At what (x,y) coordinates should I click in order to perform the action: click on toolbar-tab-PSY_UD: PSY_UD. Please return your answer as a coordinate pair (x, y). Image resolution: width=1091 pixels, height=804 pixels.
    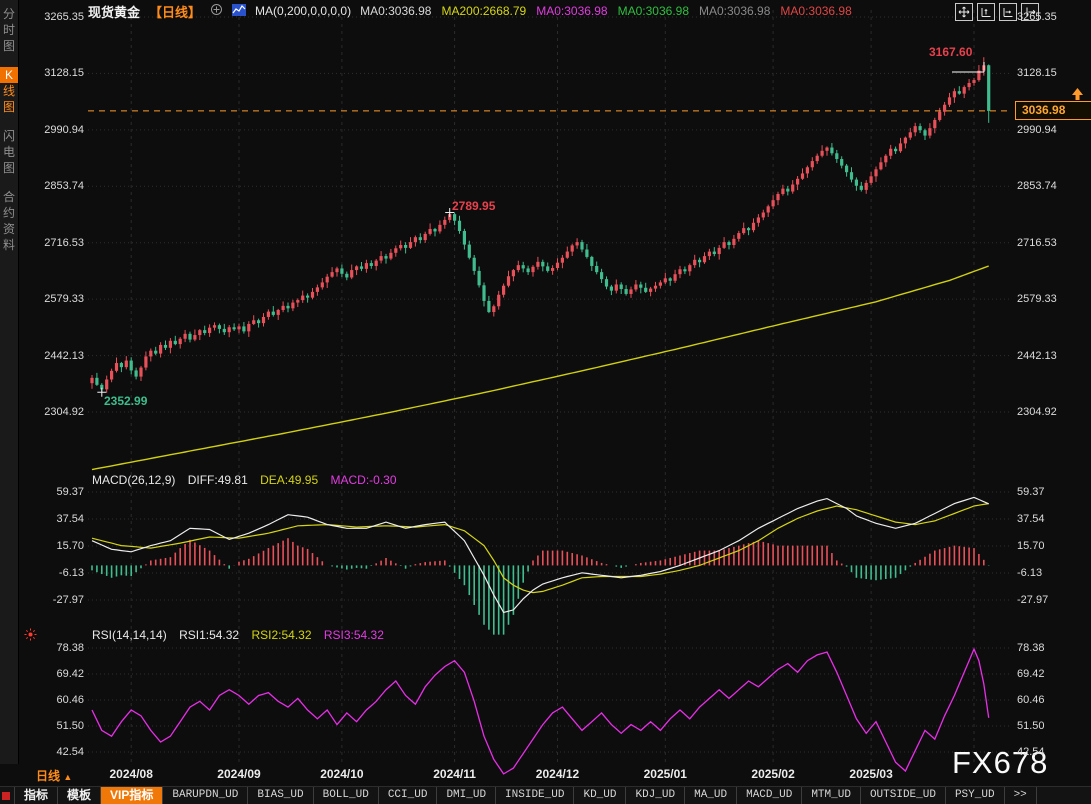
    Looking at the image, I should click on (974, 795).